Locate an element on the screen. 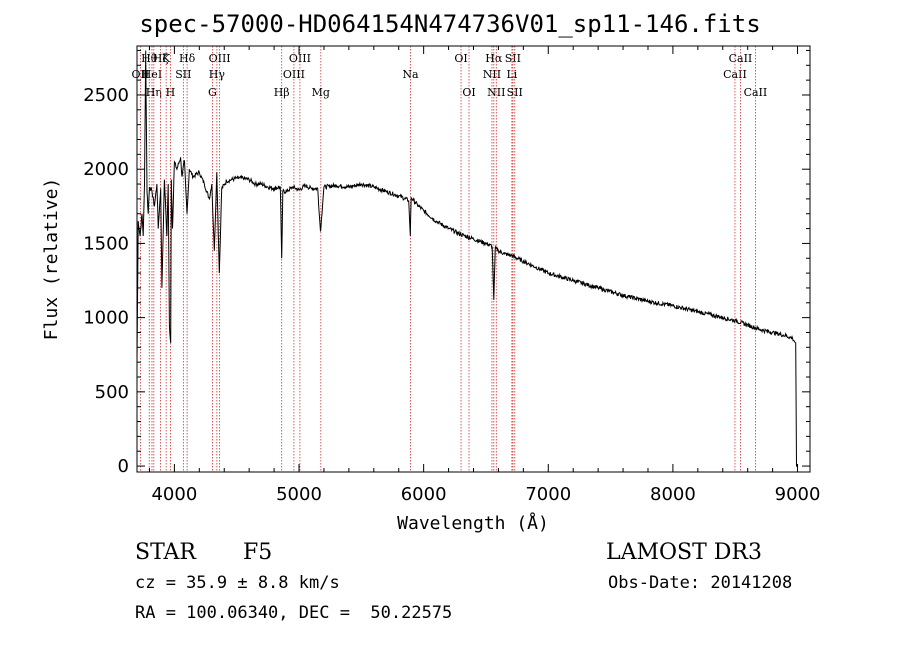 This screenshot has height=649, width=900. y-tick-label: 1000 is located at coordinates (106, 318).